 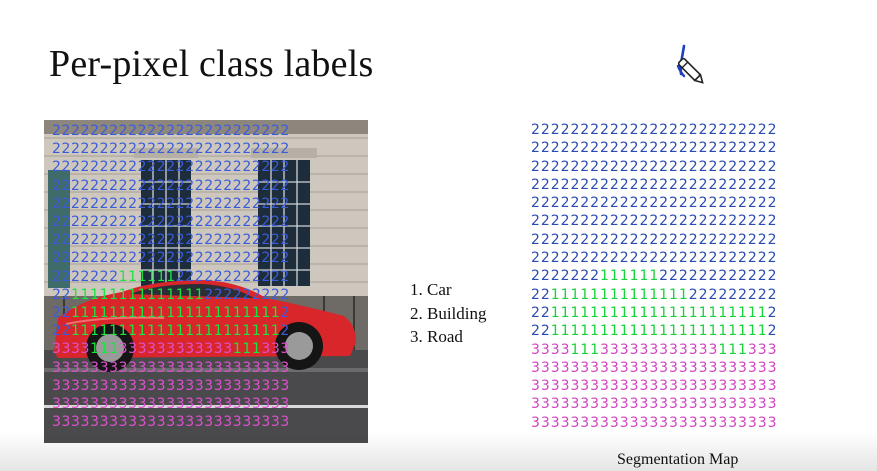 What do you see at coordinates (171, 349) in the screenshot?
I see `overlay-label-row: 3333111333333333333111333` at bounding box center [171, 349].